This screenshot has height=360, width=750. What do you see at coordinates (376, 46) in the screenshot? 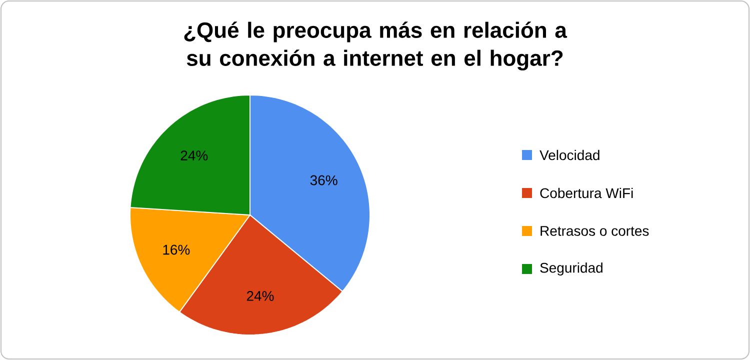
I see `chart-title: ¿Qué le preocupa más en relación a su conexión a internet en el hogar?` at bounding box center [376, 46].